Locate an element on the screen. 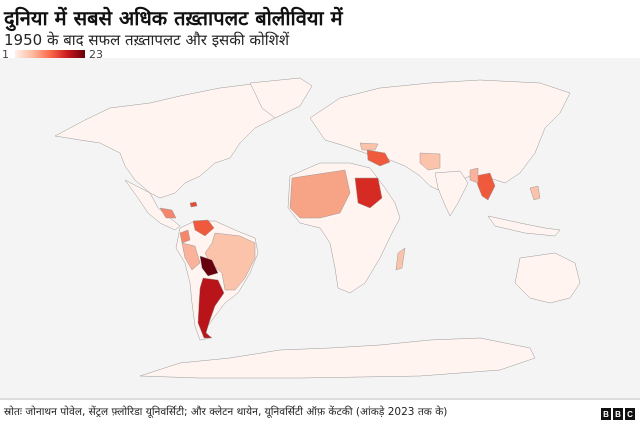  bbc-logo: B B C is located at coordinates (618, 414).